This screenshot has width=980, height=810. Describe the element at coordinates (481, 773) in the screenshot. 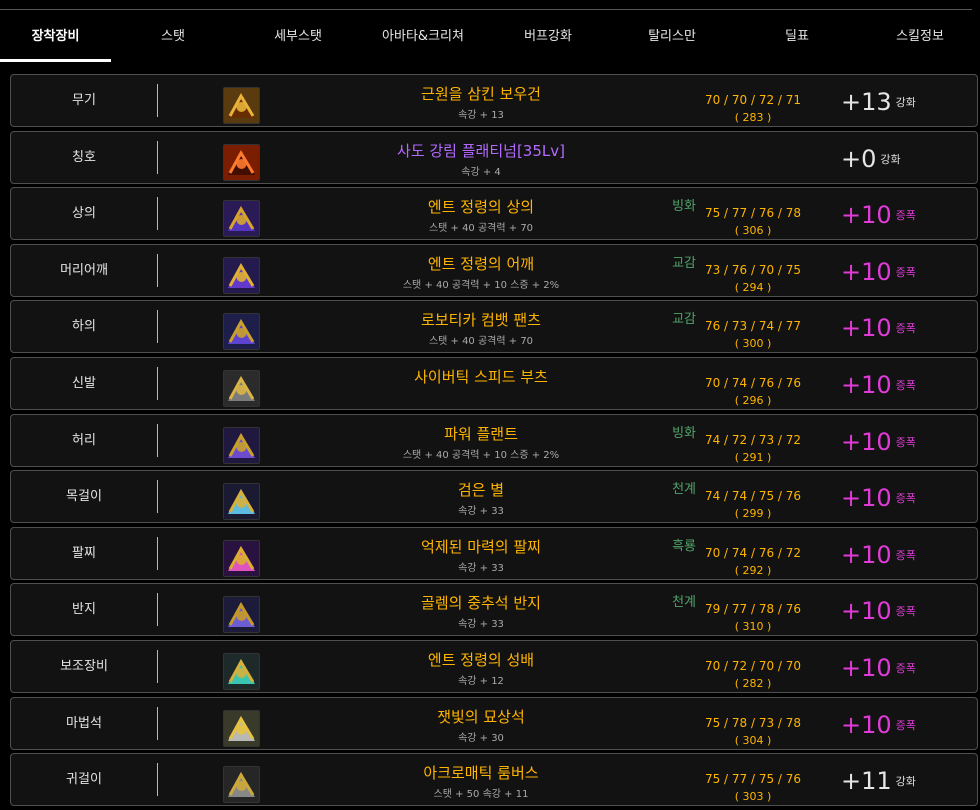

I see `item-name: 아크로매틱 룸버스` at that location.